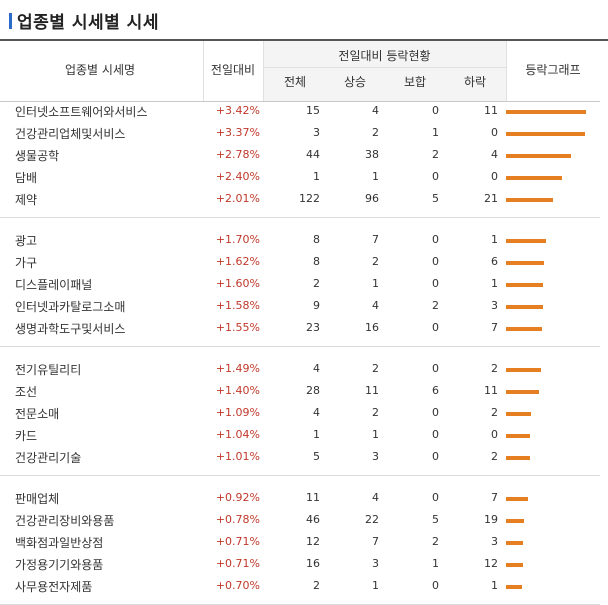 This screenshot has width=608, height=605. Describe the element at coordinates (316, 305) in the screenshot. I see `total-count: 9` at that location.